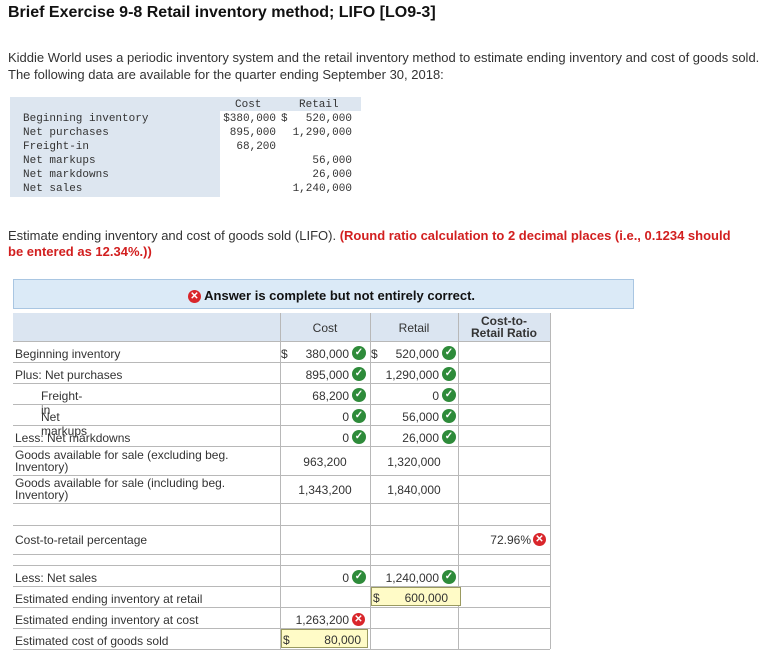 The height and width of the screenshot is (672, 762). I want to click on error-icon: ✕, so click(194, 297).